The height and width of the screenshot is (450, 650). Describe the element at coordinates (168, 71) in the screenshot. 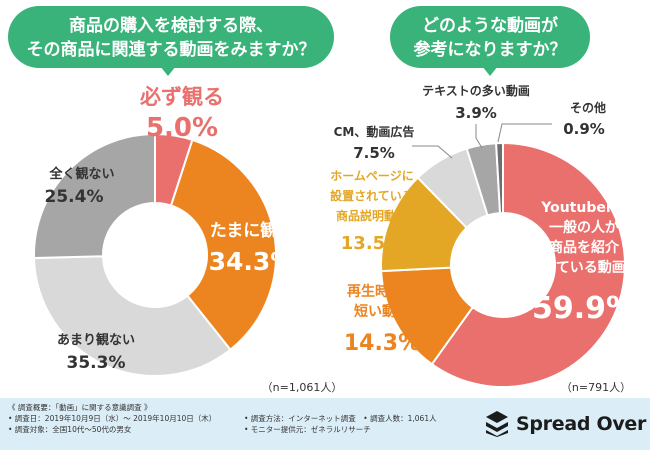

I see `left-heading-pointer` at that location.